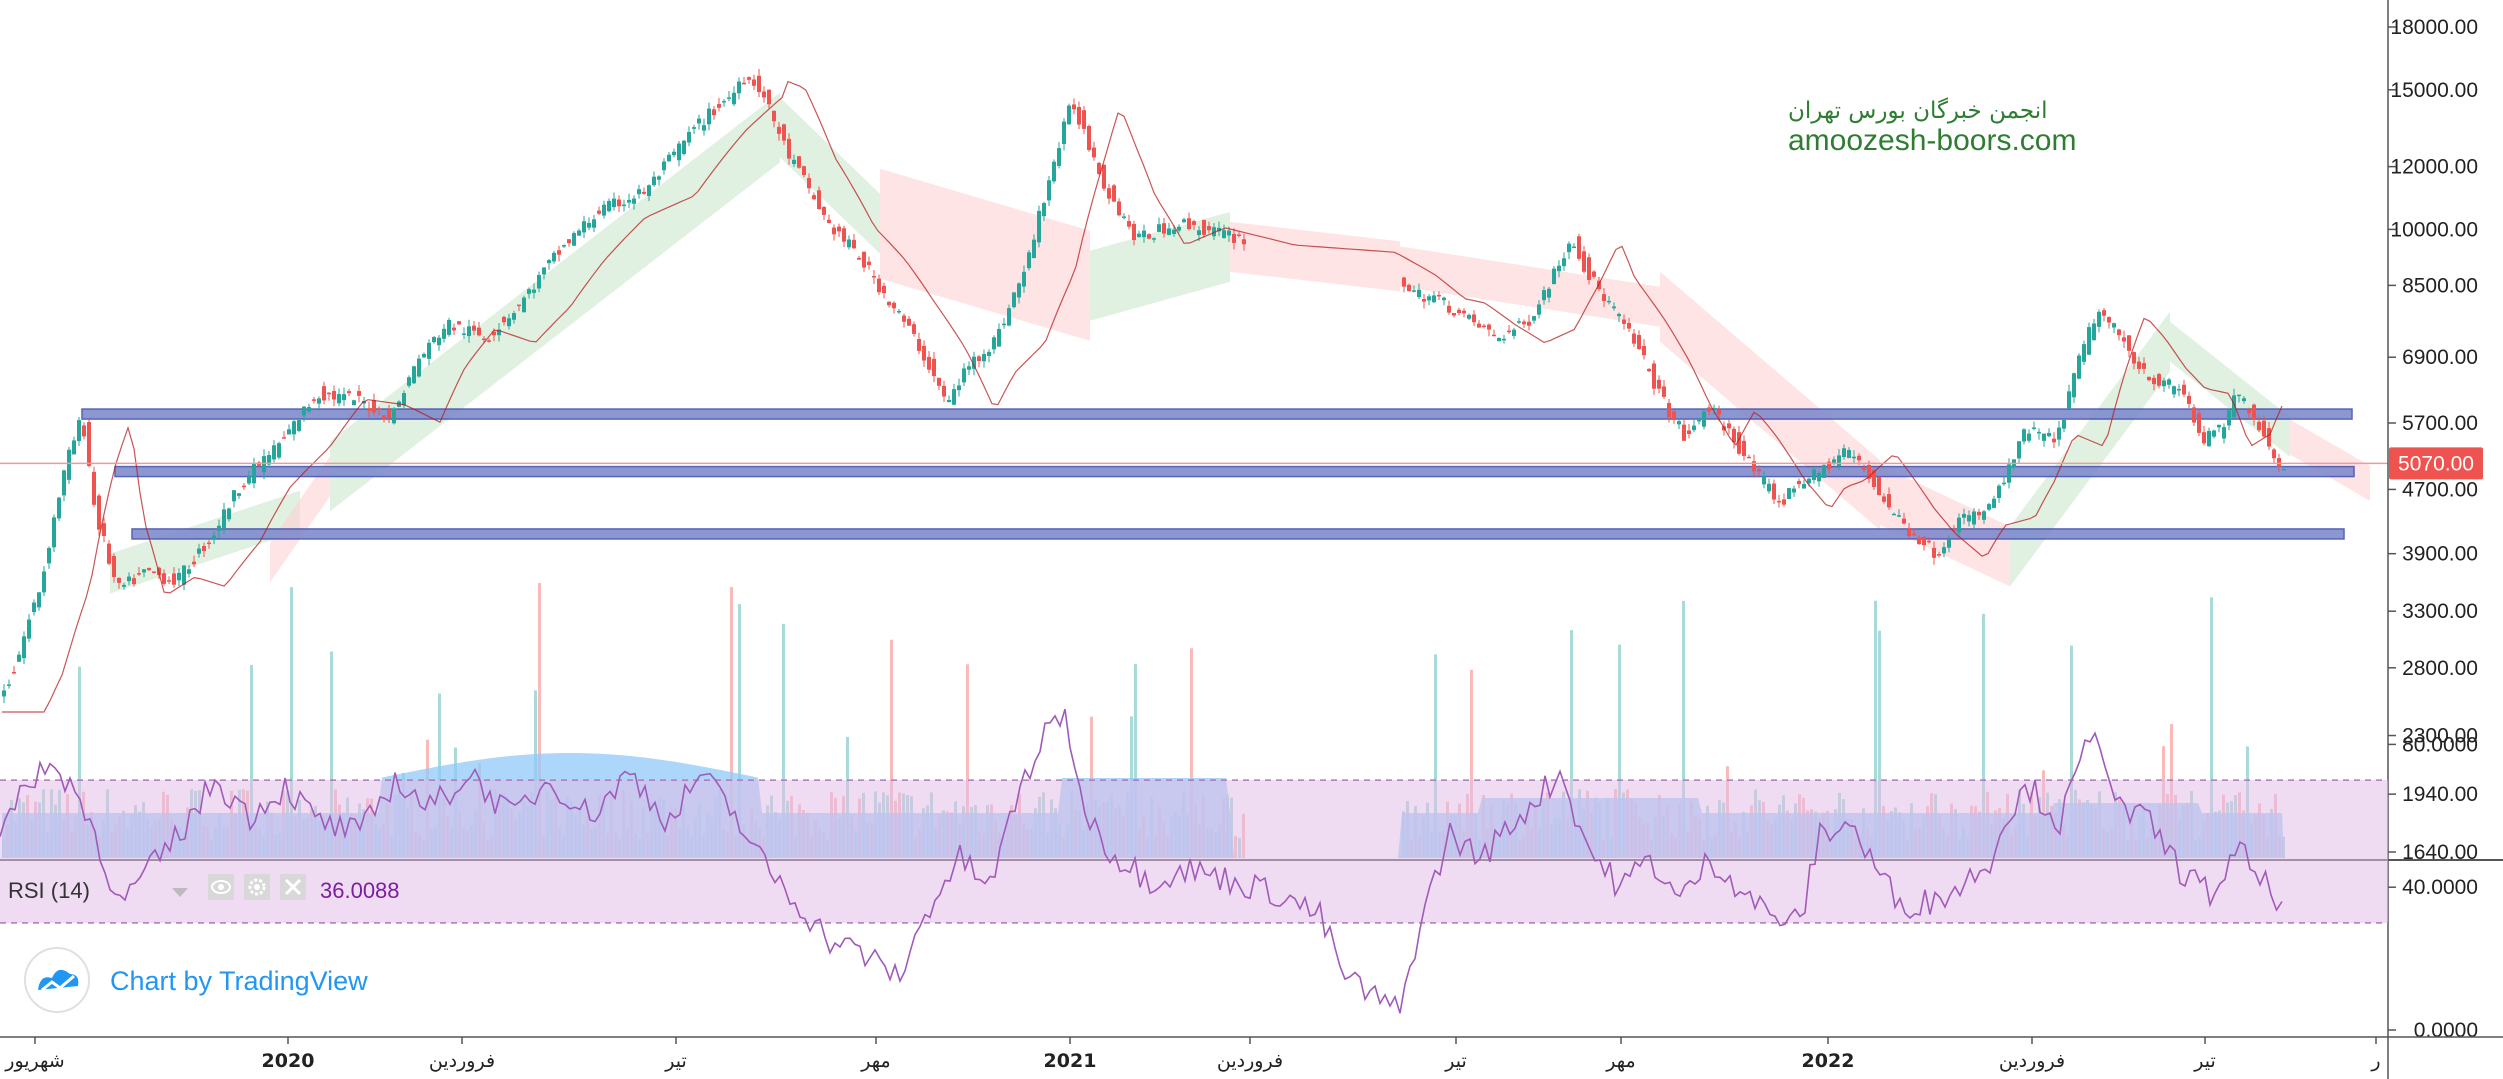 The width and height of the screenshot is (2503, 1079). Describe the element at coordinates (257, 887) in the screenshot. I see `gear-icon` at that location.